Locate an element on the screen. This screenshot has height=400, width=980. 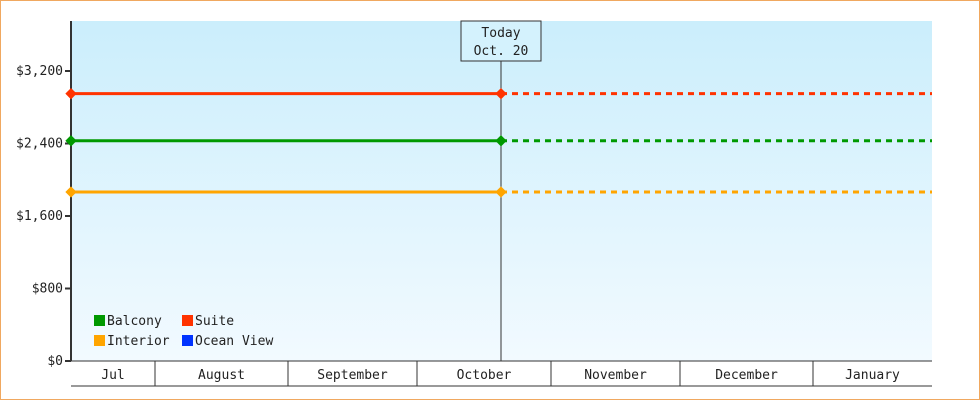
legend-item: Interior is located at coordinates (132, 341).